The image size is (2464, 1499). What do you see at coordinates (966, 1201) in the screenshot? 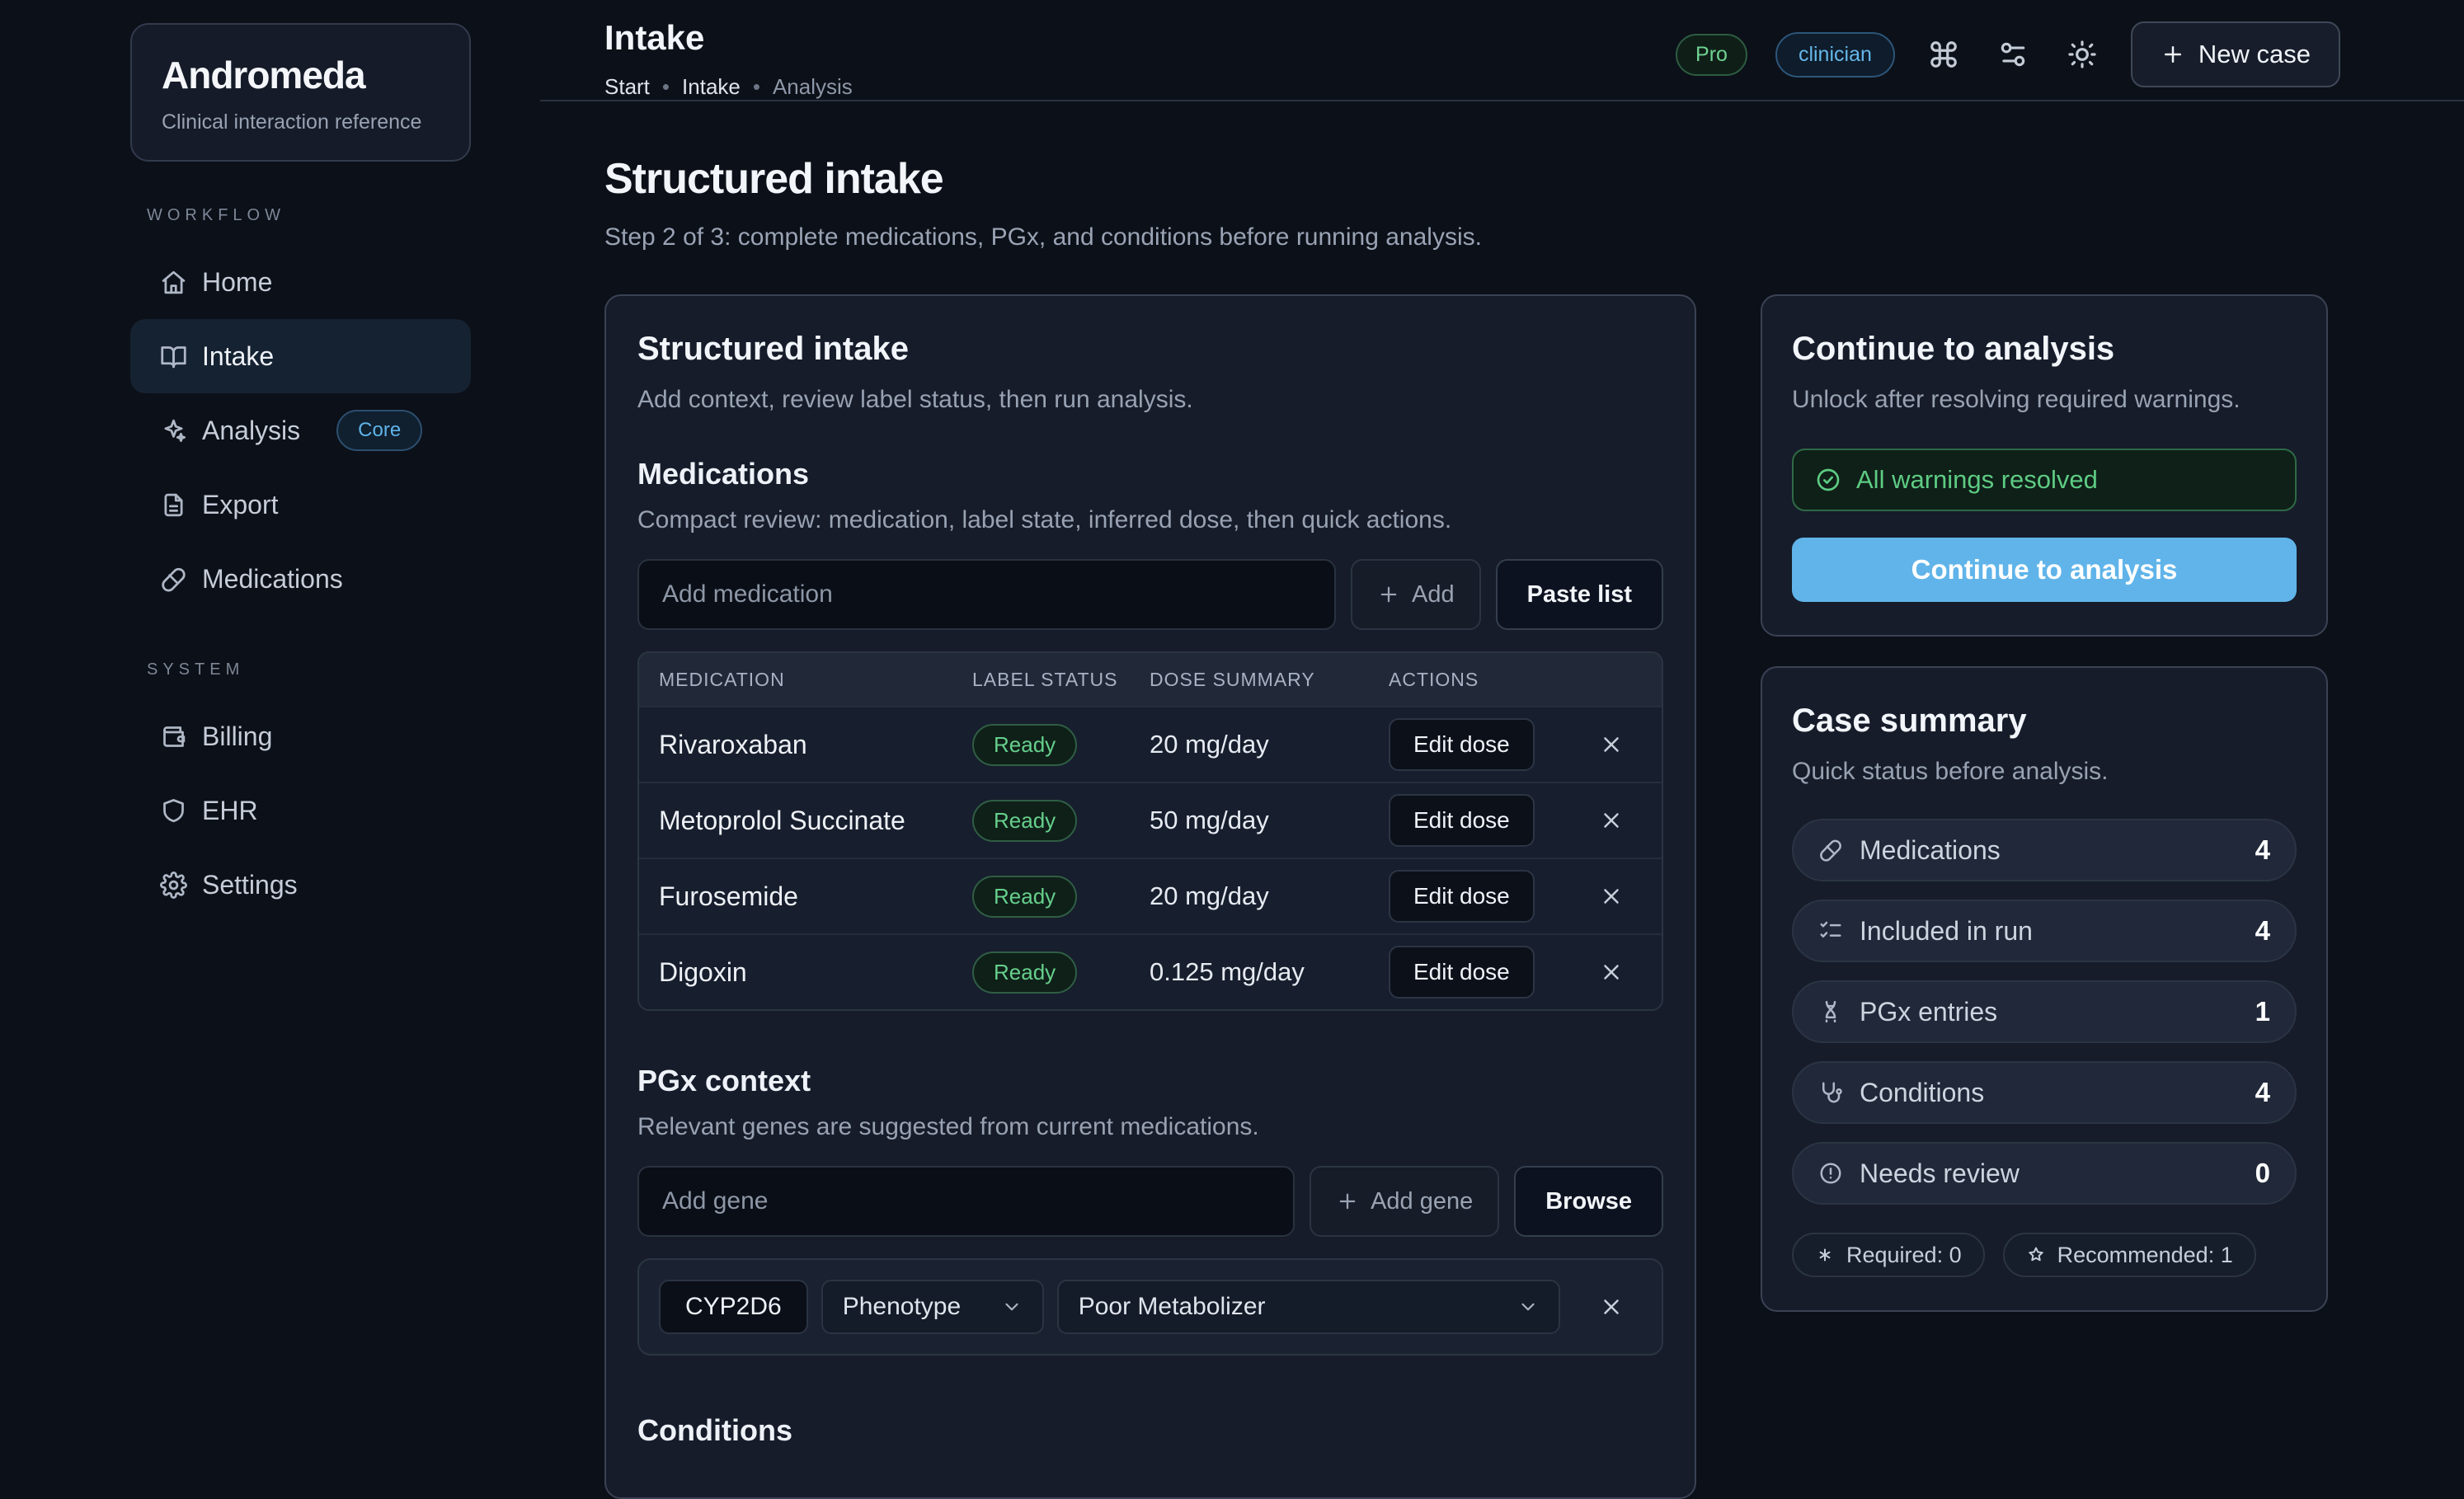
I see `add-gene-input` at bounding box center [966, 1201].